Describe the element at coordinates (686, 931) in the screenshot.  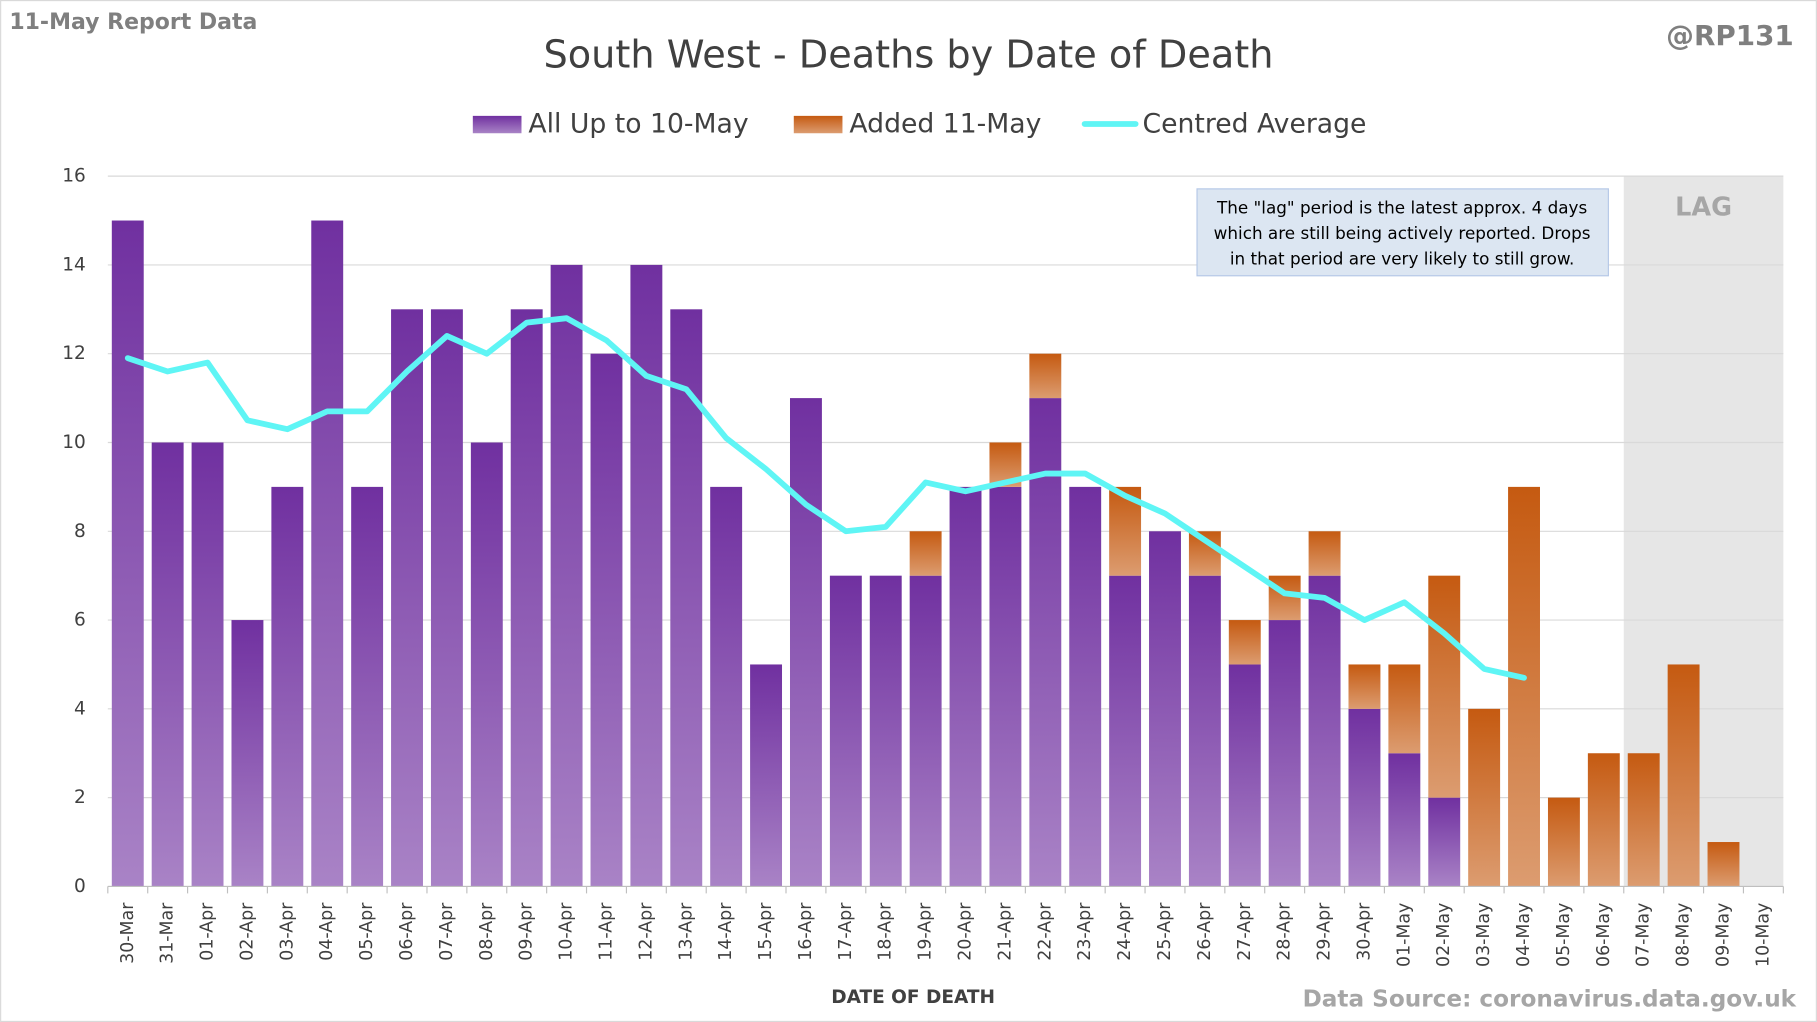
I see `x-tick-label: 13-Apr` at that location.